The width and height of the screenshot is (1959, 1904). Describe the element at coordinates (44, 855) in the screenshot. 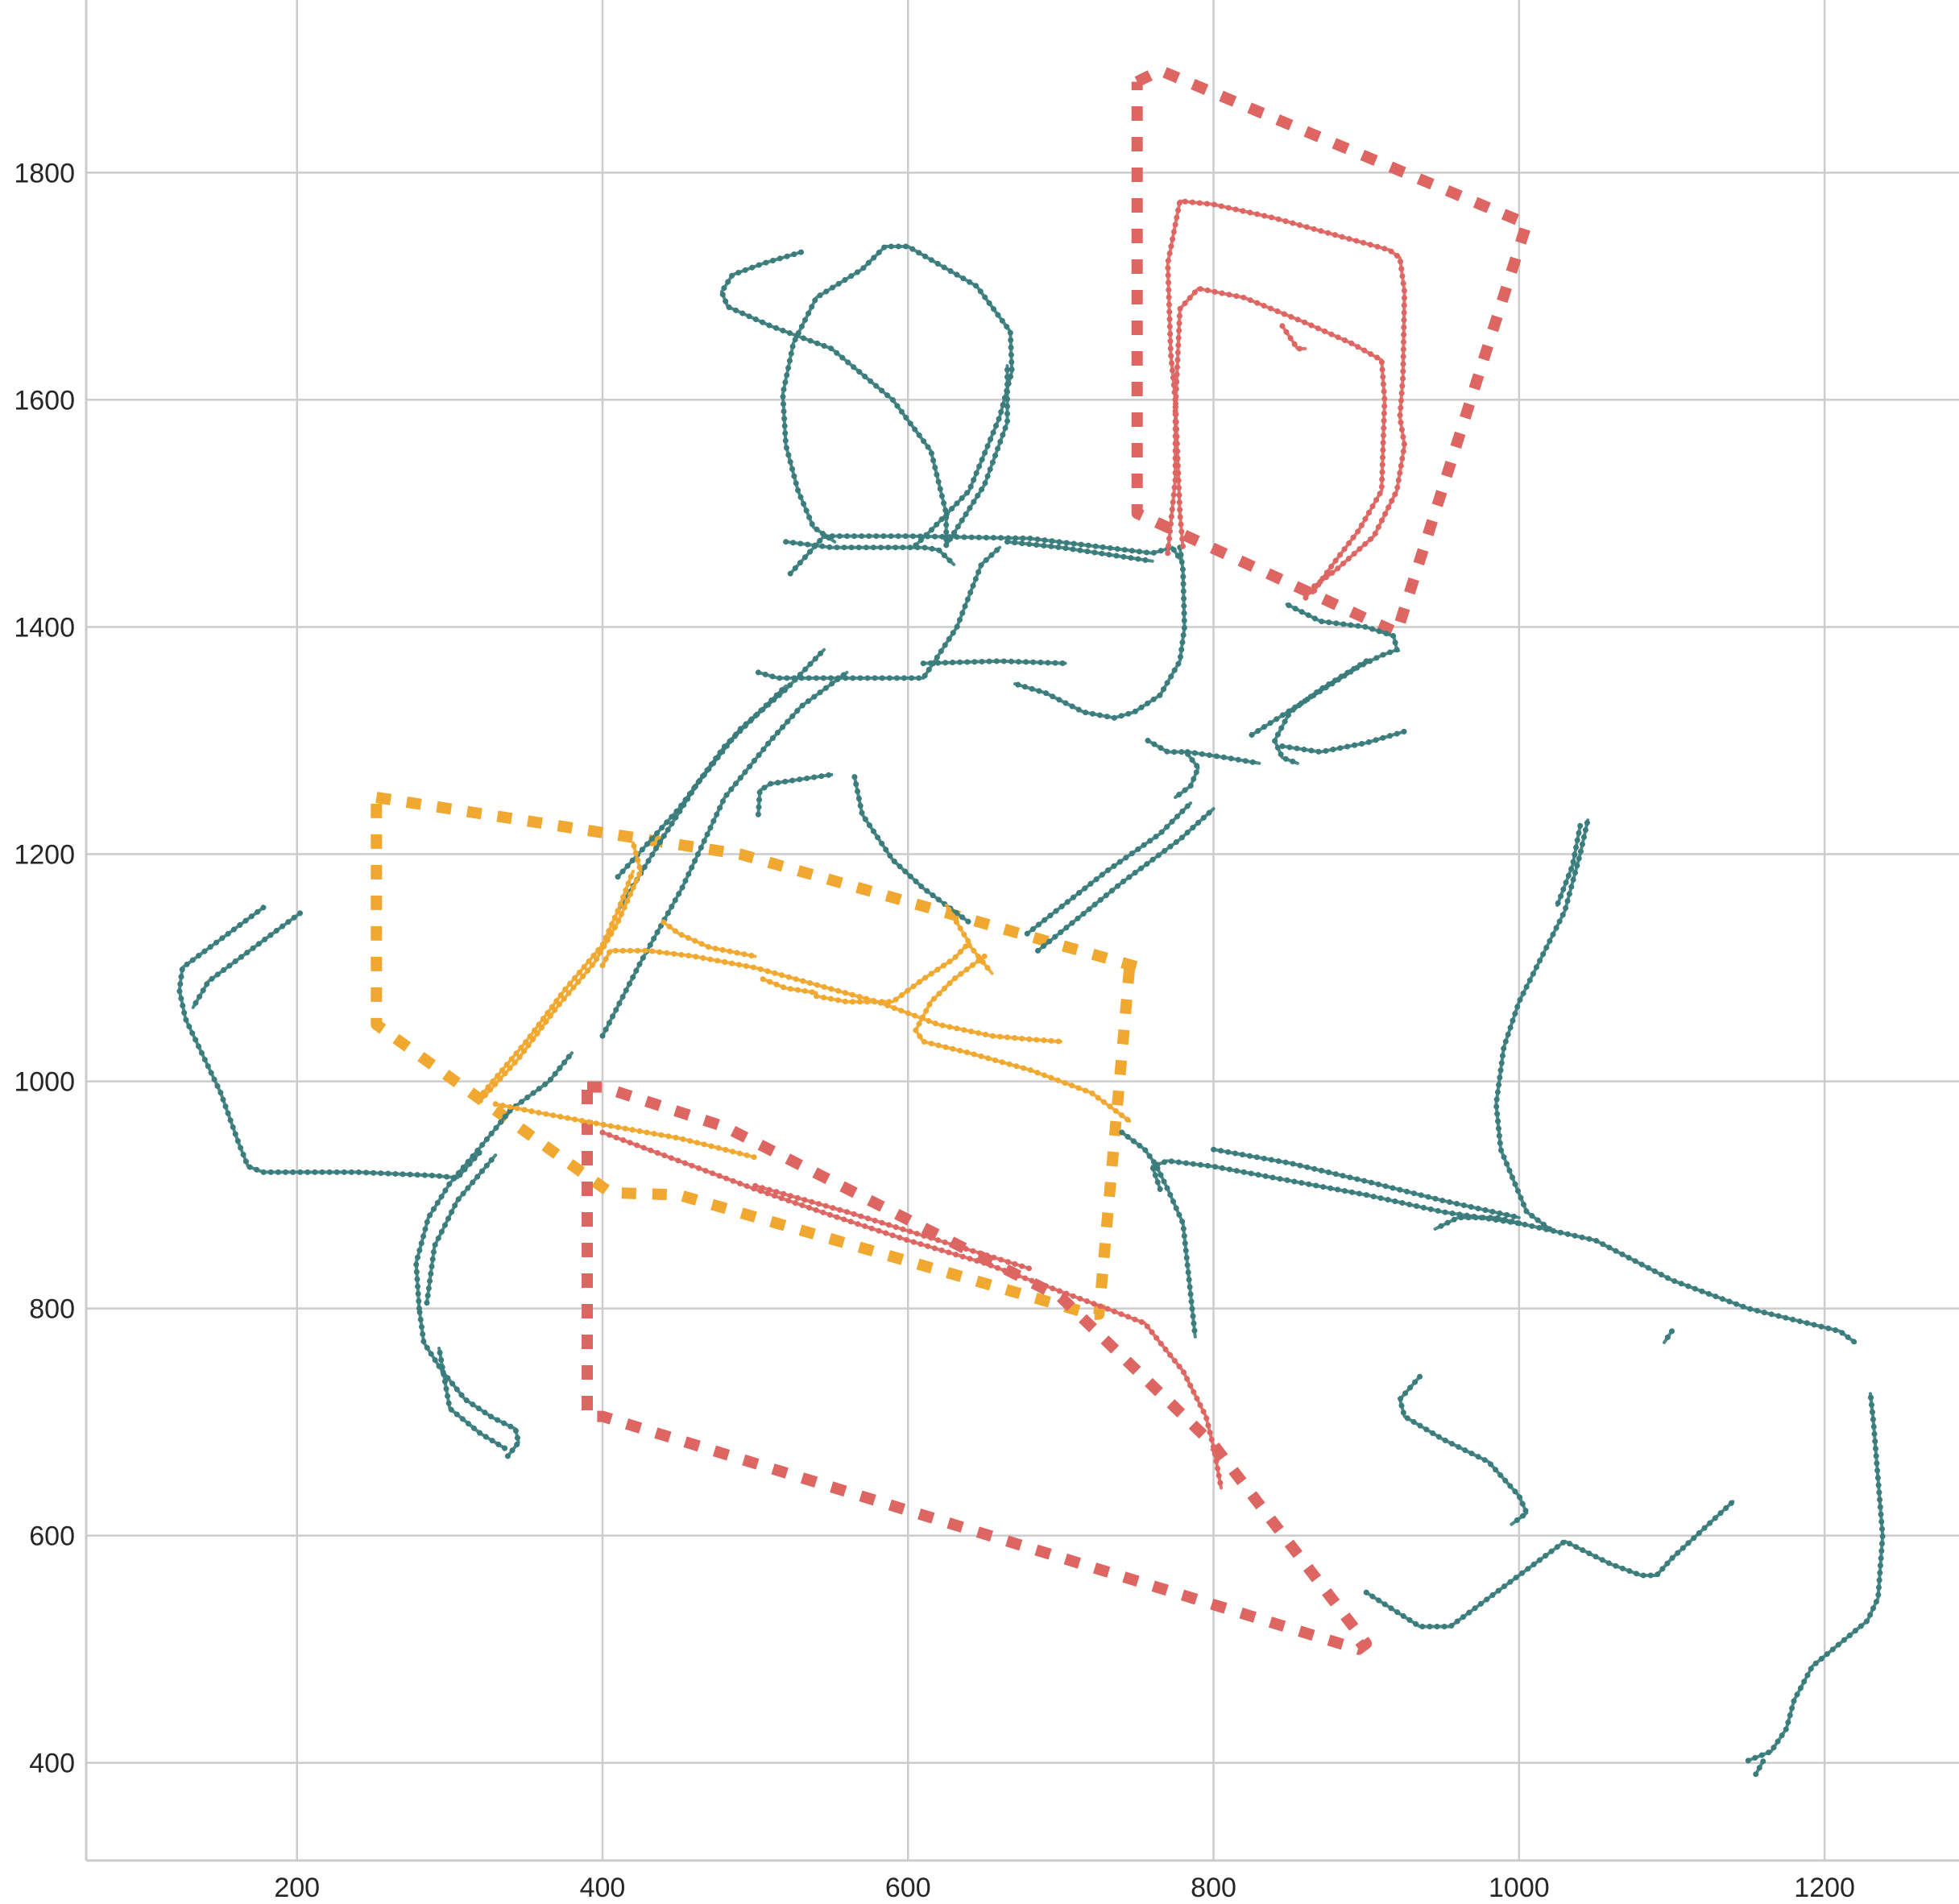

I see `y-tick-label: 1200` at that location.